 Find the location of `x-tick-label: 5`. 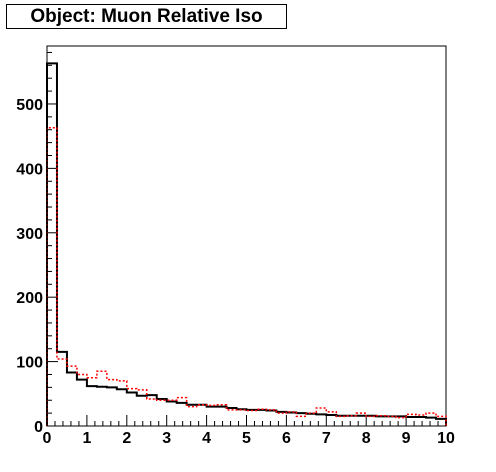

x-tick-label: 5 is located at coordinates (246, 438).